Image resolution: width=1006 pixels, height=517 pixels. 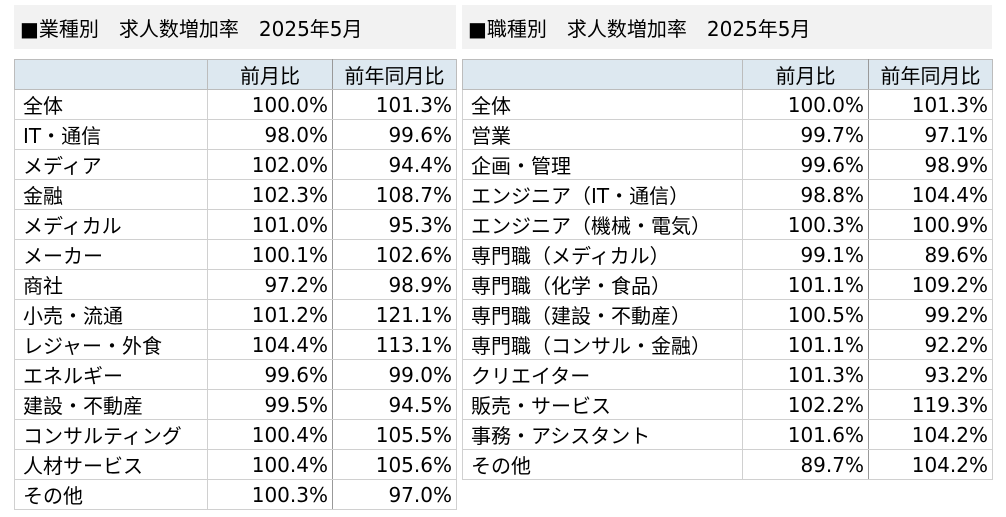 I want to click on industry-row-yoy-value: 95.3%, so click(x=394, y=224).